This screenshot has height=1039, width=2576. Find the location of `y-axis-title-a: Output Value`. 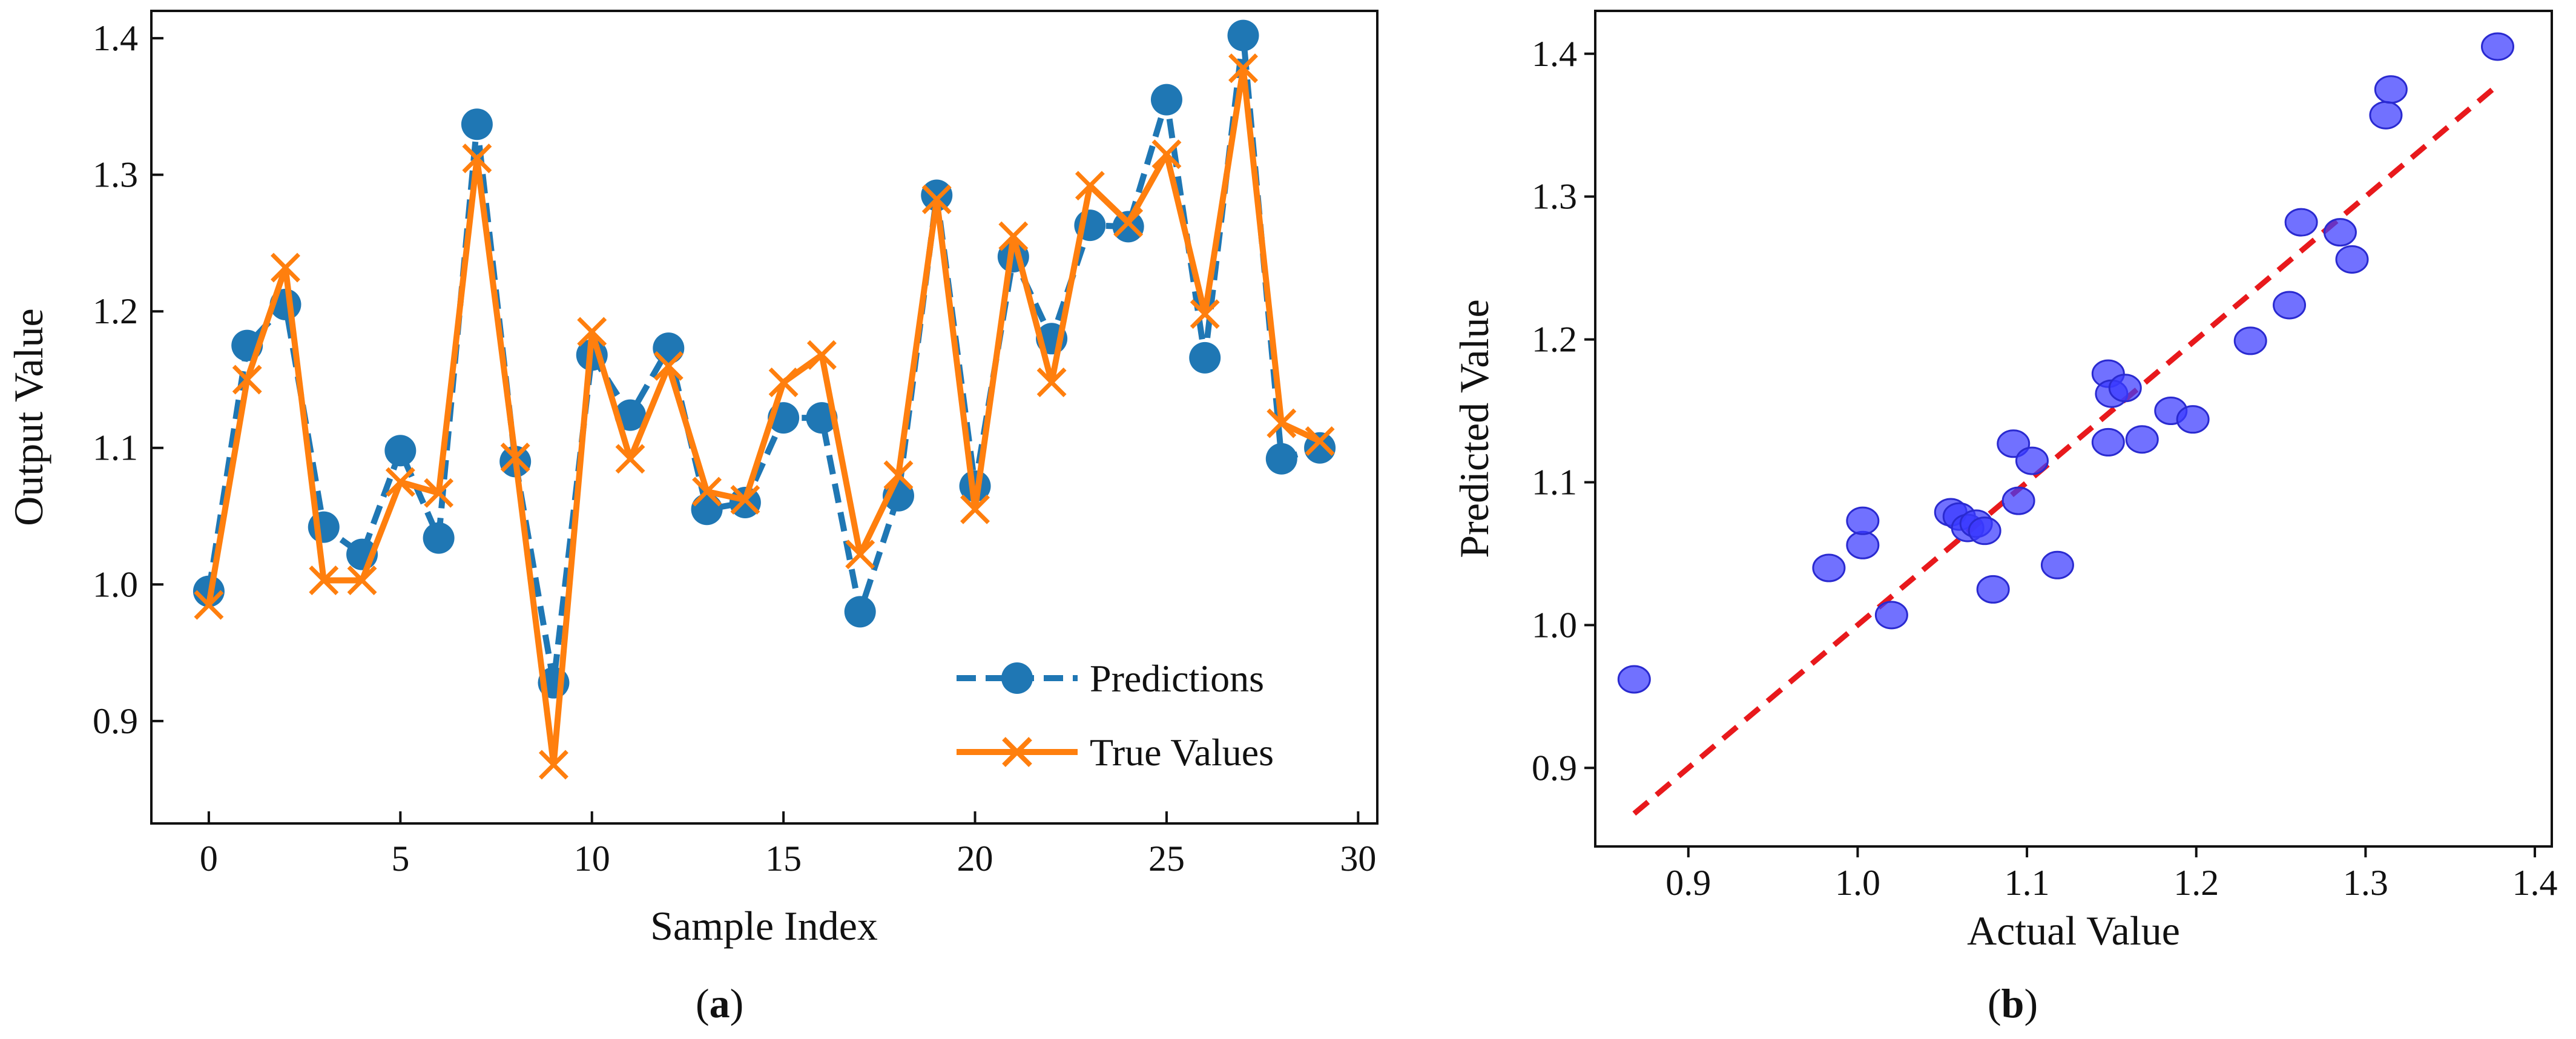

y-axis-title-a: Output Value is located at coordinates (28, 417).